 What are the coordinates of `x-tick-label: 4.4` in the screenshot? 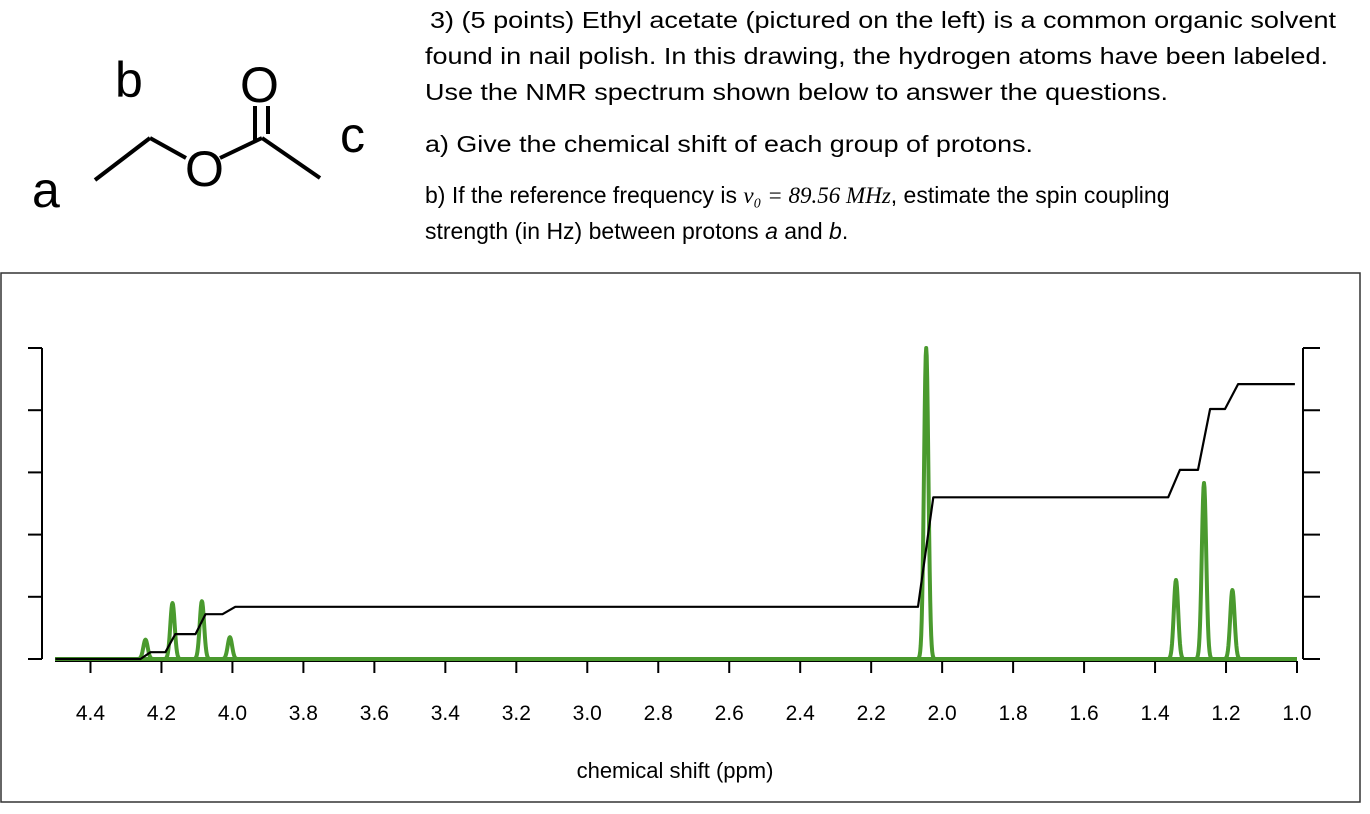 It's located at (91, 713).